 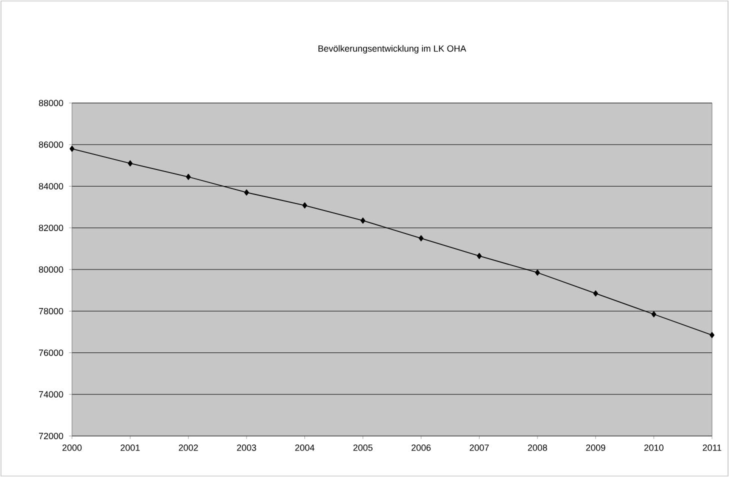 What do you see at coordinates (421, 447) in the screenshot?
I see `x-tick-label: 2006` at bounding box center [421, 447].